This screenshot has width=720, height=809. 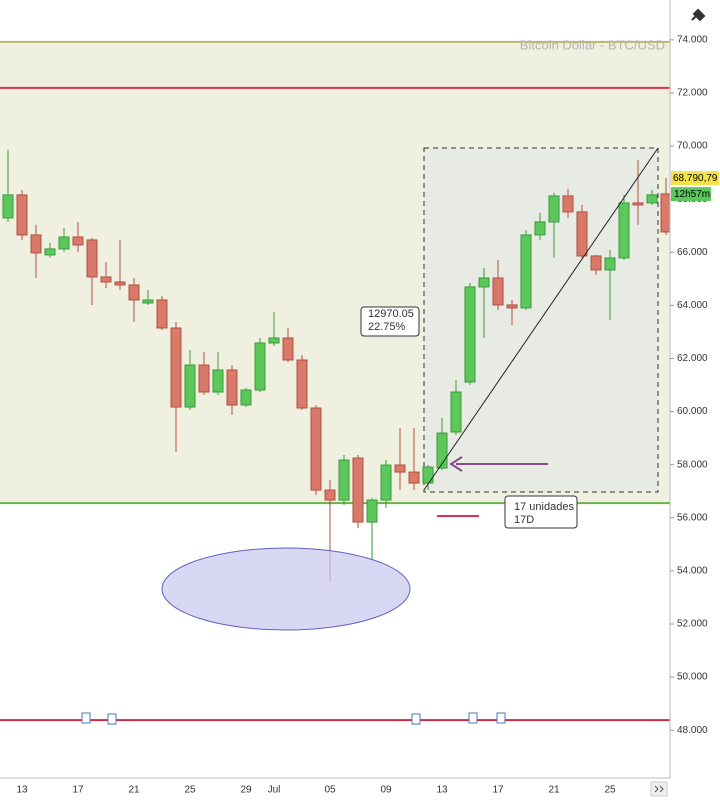 I want to click on x-tick-label: 29, so click(x=246, y=790).